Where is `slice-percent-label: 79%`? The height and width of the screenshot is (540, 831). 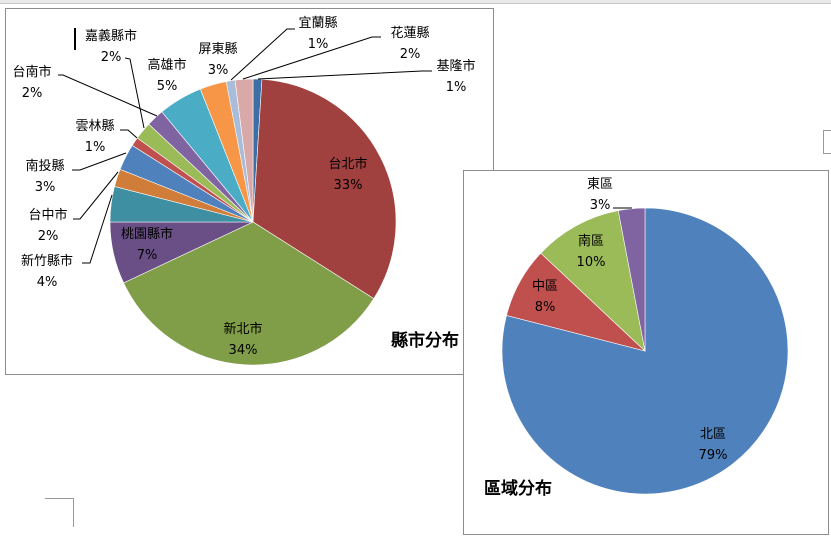
slice-percent-label: 79% is located at coordinates (713, 455).